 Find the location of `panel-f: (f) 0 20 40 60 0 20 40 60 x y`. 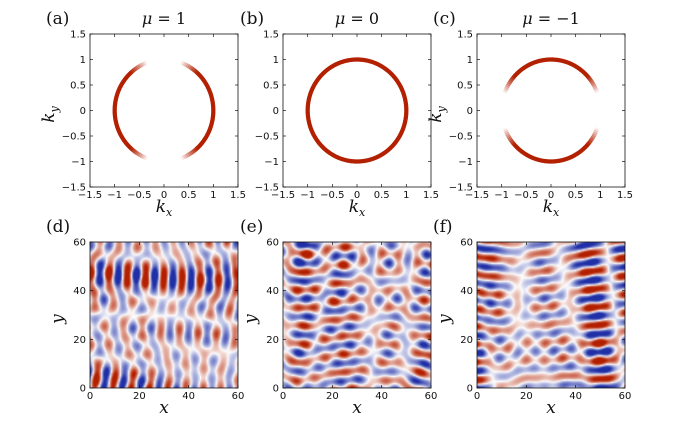

panel-f: (f) 0 20 40 60 0 20 40 60 x y is located at coordinates (532, 317).